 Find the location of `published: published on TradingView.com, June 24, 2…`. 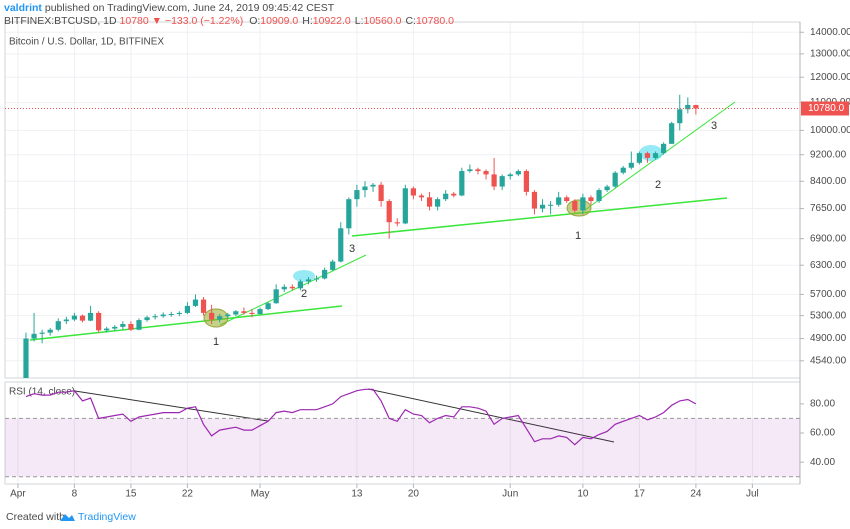

published: published on TradingView.com, June 24, 2… is located at coordinates (190, 8).